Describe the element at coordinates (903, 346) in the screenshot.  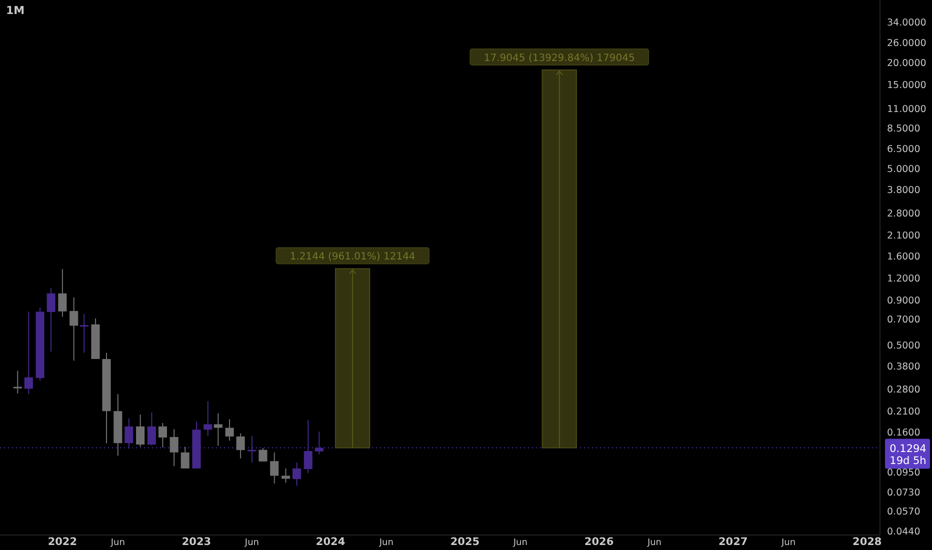
I see `y-tick-label: 0.5000` at that location.